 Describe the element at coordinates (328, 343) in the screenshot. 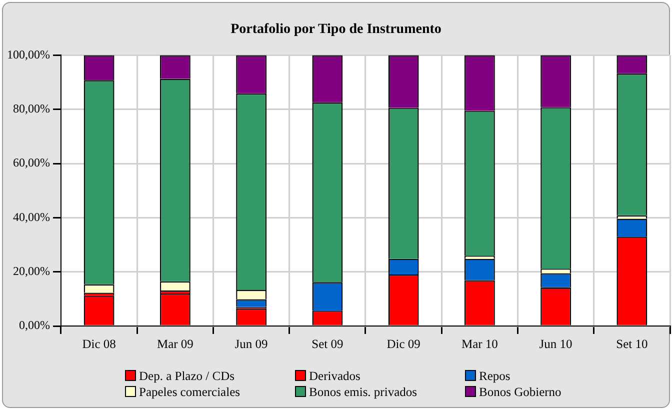

I see `x-tick-label: Set 09` at that location.